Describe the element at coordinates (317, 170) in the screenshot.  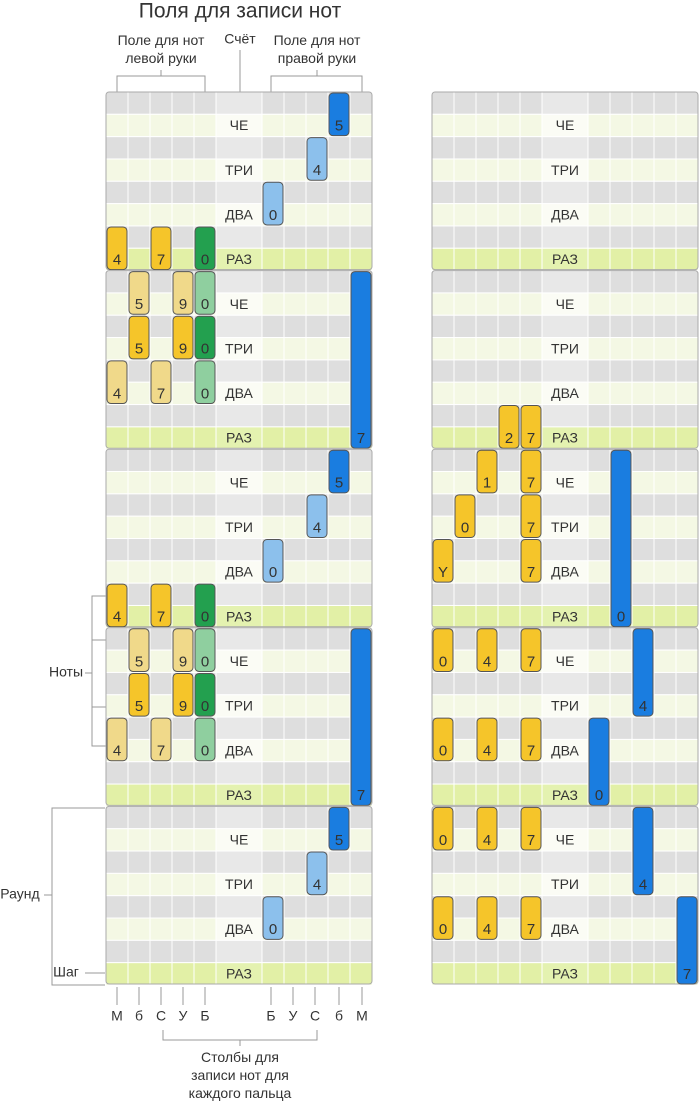
I see `note-text: 4` at that location.